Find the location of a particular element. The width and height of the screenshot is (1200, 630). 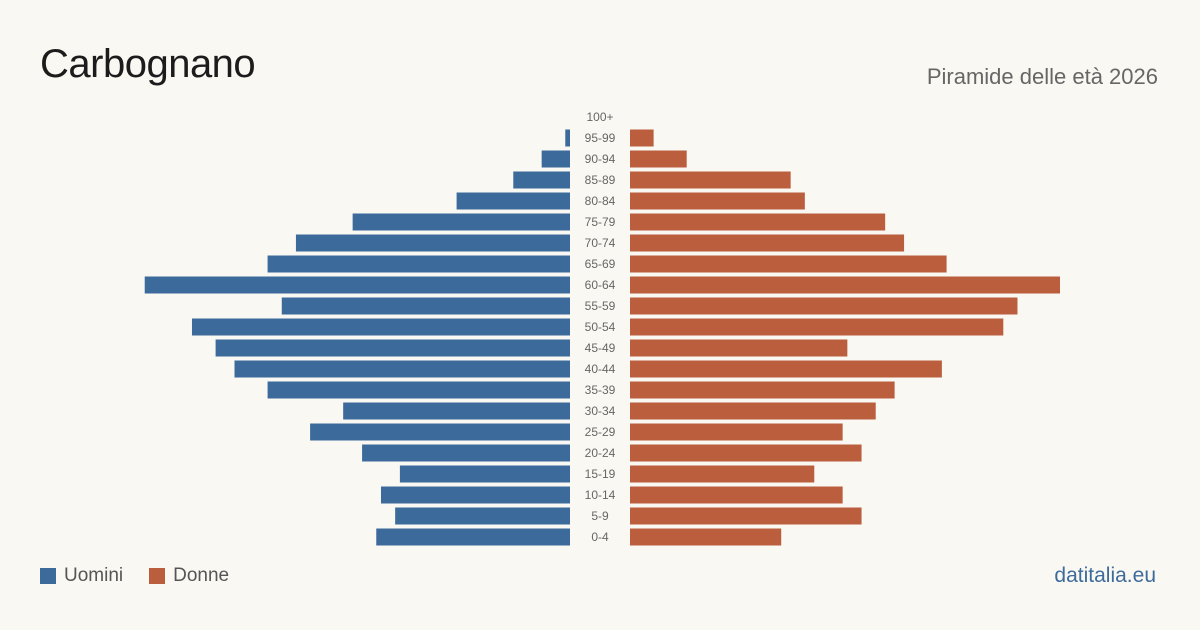

age-group-label: 70-74 is located at coordinates (600, 243).